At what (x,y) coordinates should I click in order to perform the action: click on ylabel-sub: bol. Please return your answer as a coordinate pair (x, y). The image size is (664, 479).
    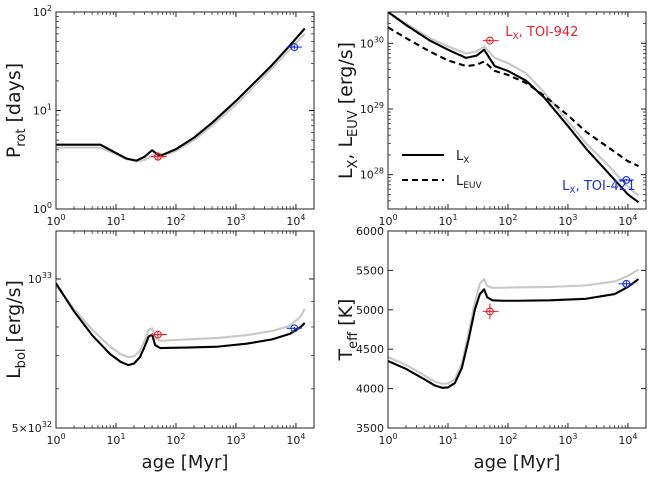
    Looking at the image, I should click on (21, 358).